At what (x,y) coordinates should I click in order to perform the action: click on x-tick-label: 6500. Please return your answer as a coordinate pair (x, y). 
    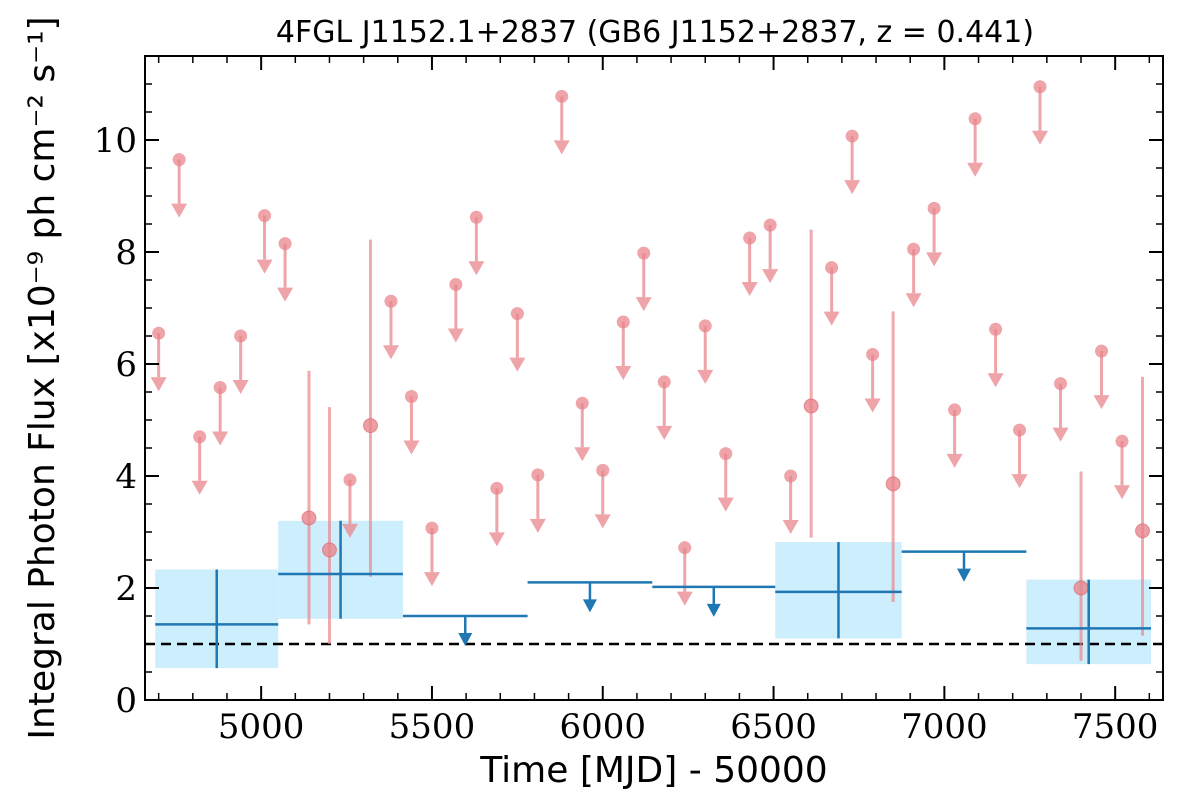
    Looking at the image, I should click on (773, 727).